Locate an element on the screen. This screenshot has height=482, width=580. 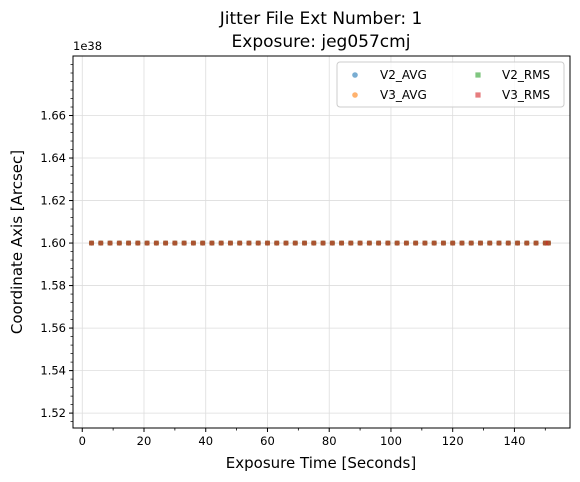
x-axis-label: Exposure Time [Seconds] is located at coordinates (321, 463).